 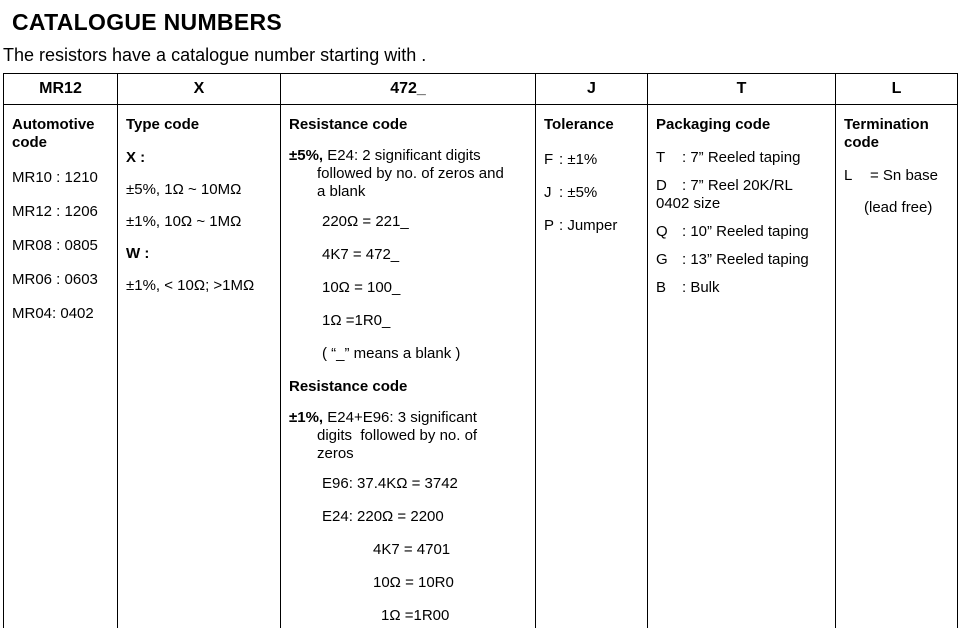 What do you see at coordinates (335, 453) in the screenshot?
I see `resistance-p2-line3: zeros` at bounding box center [335, 453].